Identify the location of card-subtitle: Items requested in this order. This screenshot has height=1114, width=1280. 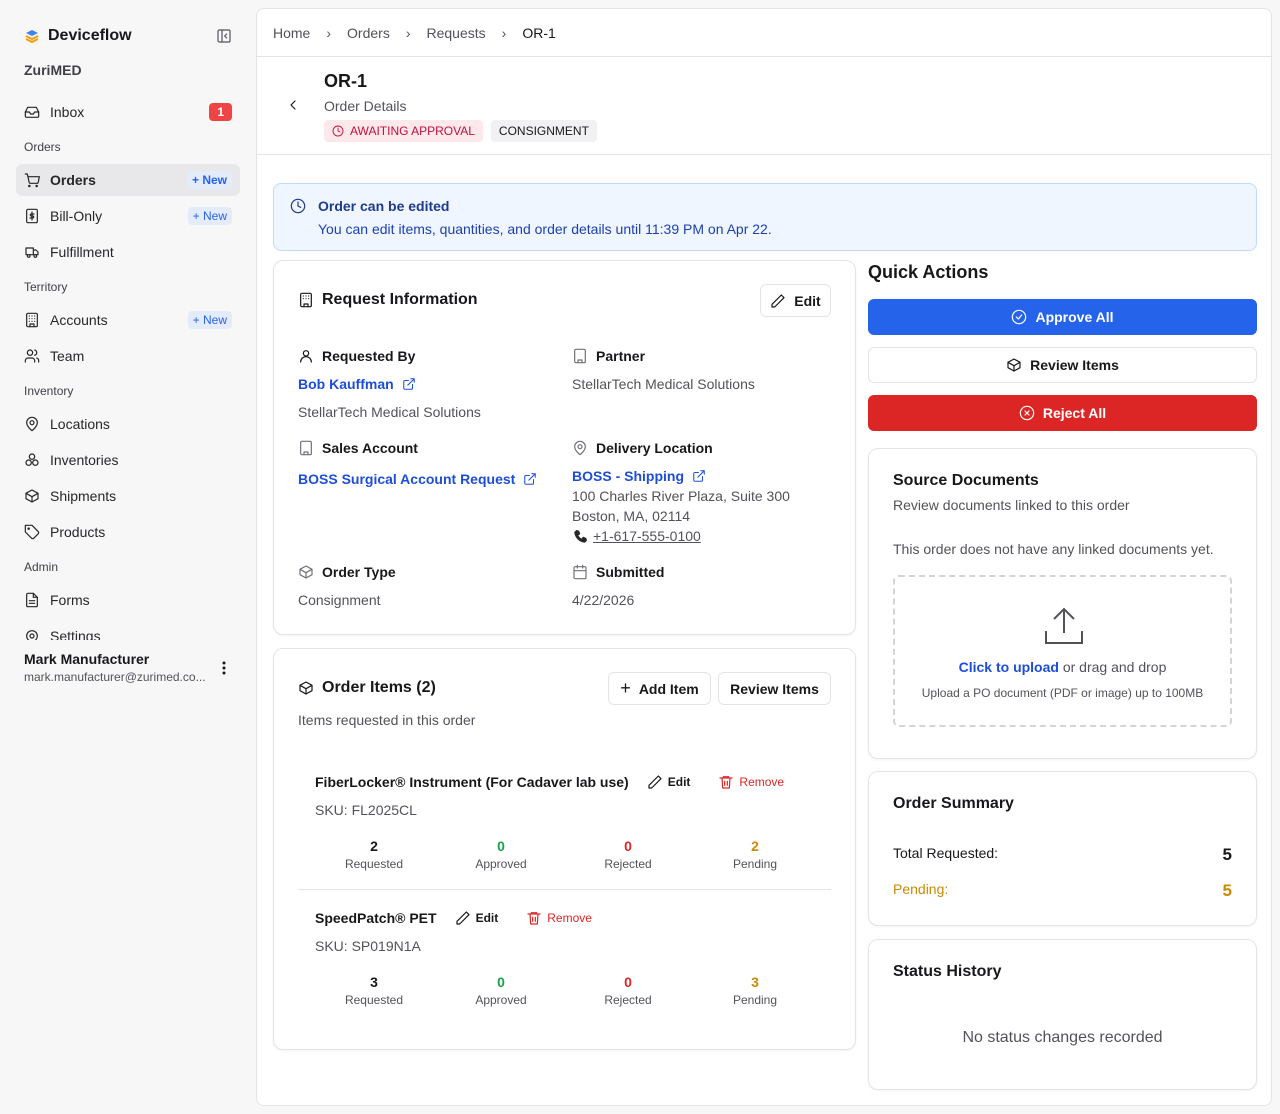
(387, 720).